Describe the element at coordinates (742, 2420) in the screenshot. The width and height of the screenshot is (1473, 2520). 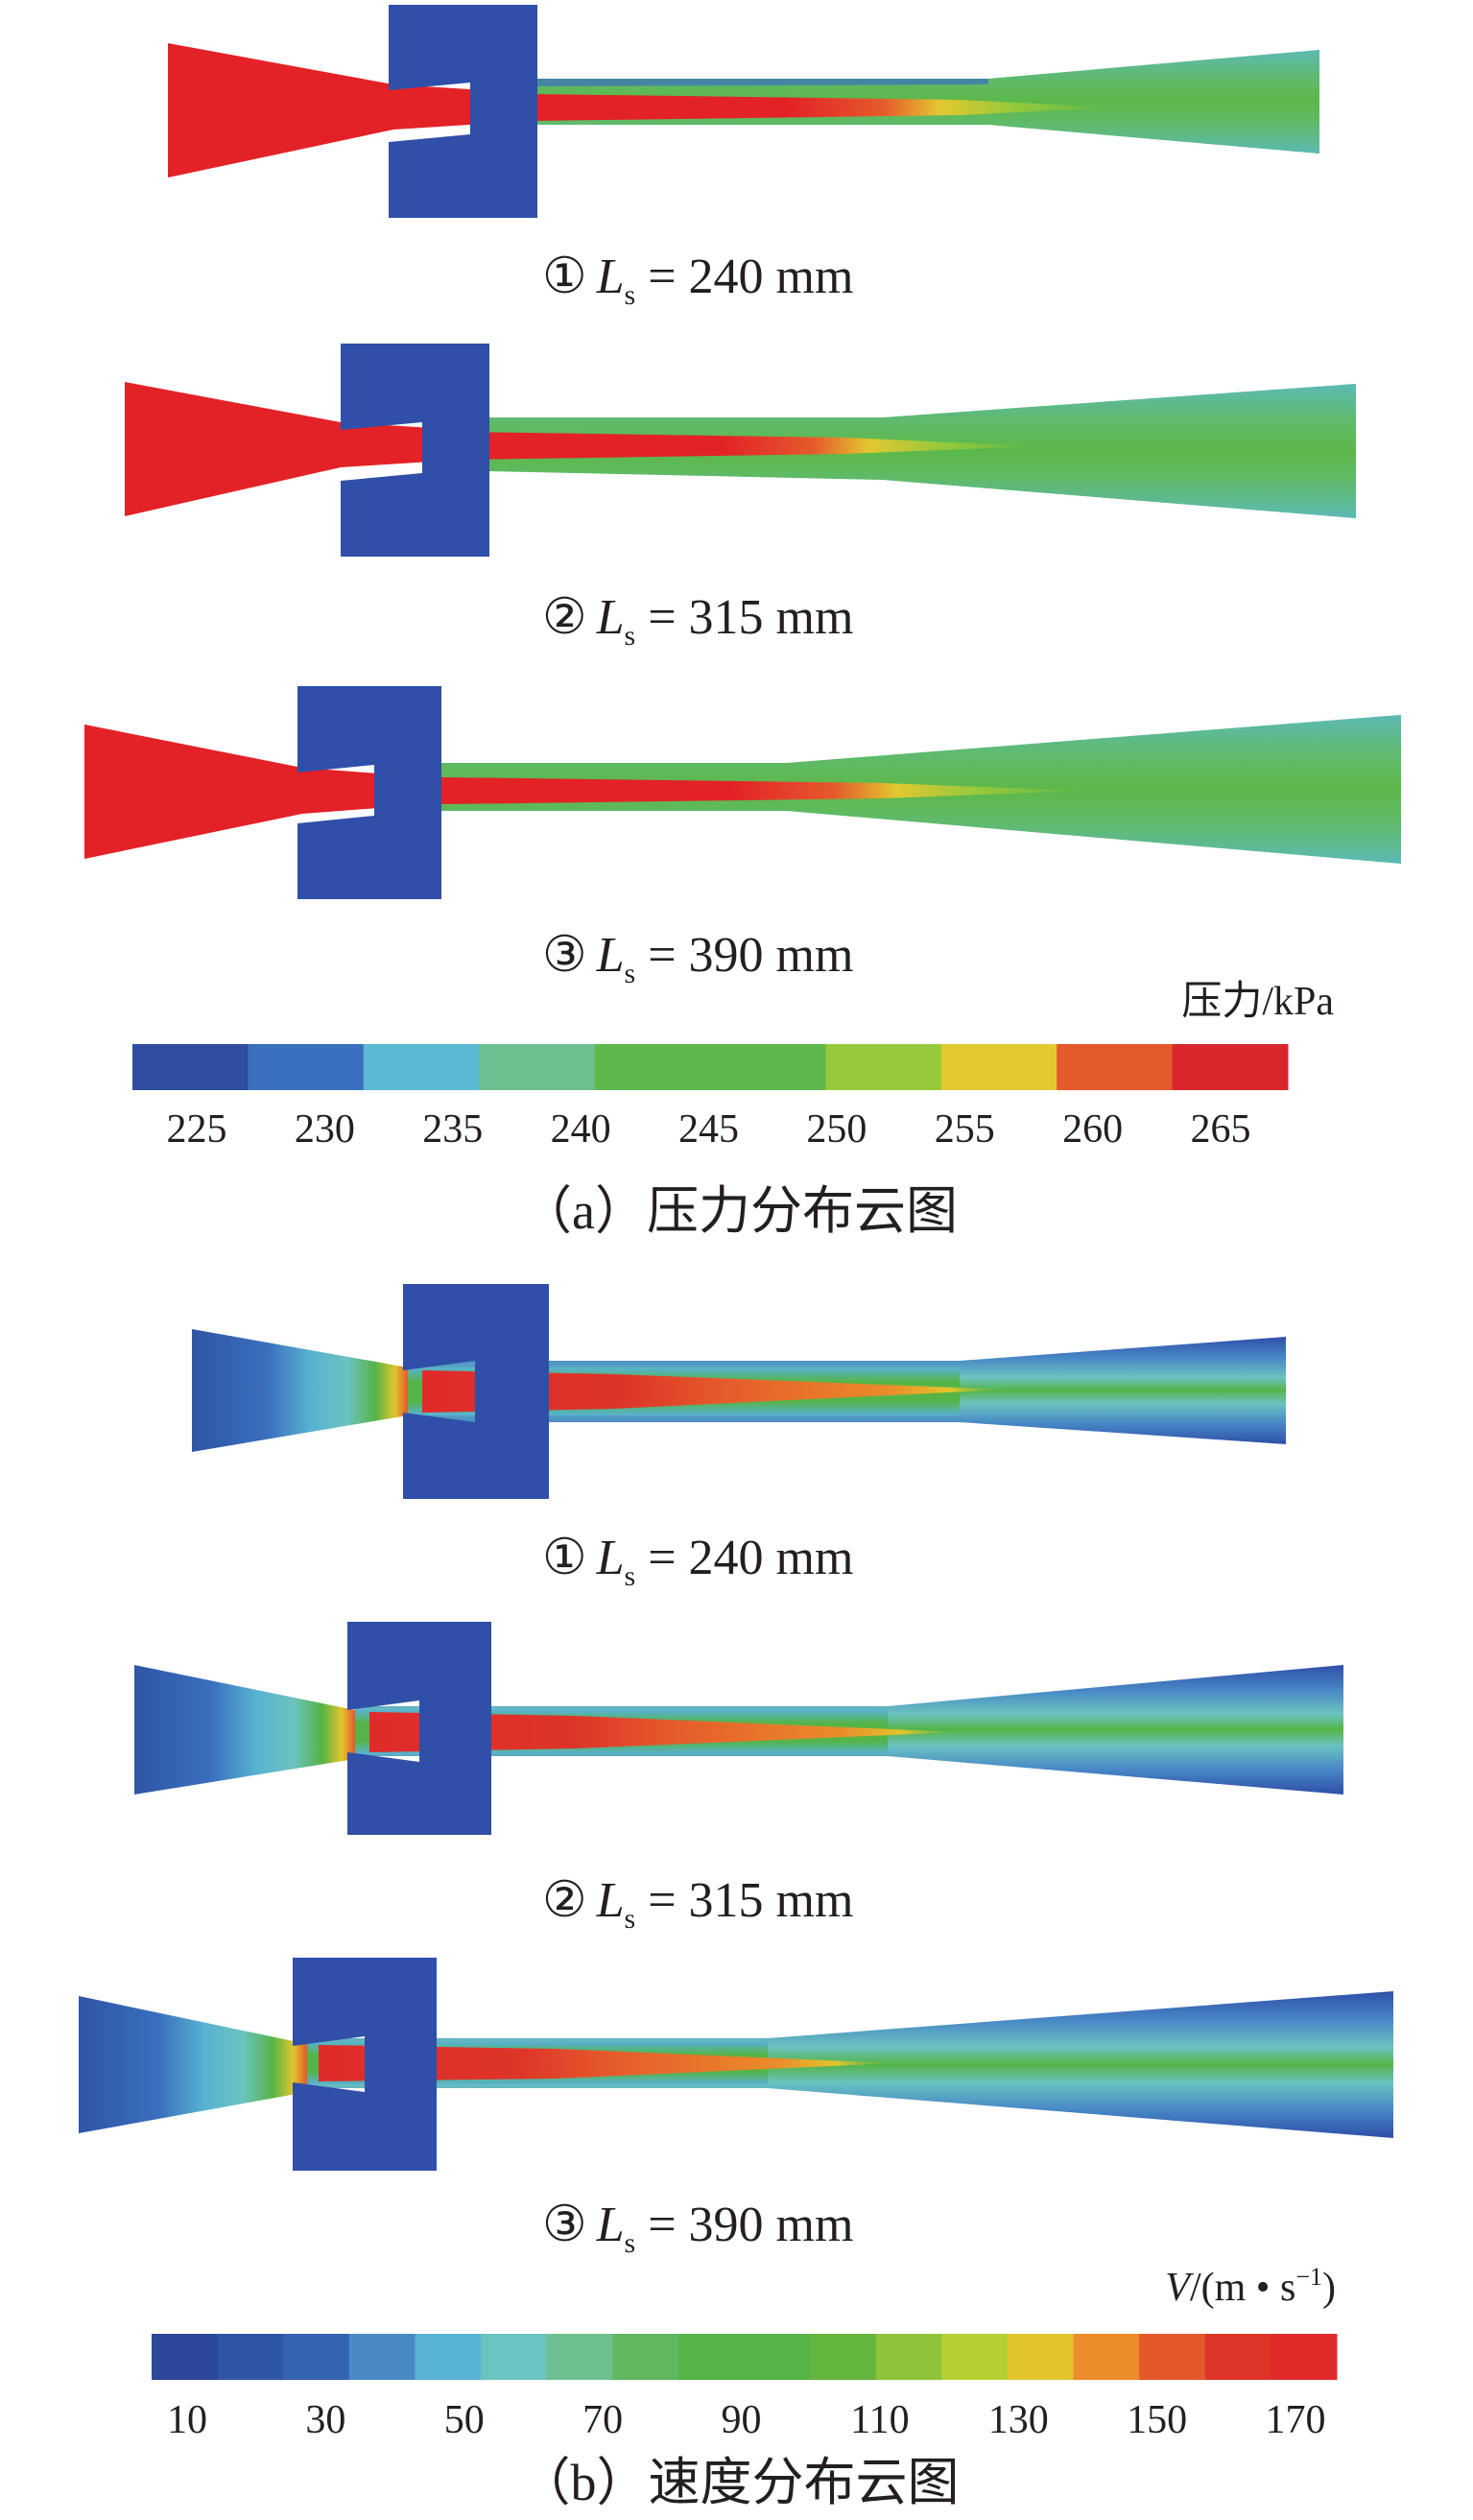
I see `velocity-colorbar-tick-label: 90` at that location.